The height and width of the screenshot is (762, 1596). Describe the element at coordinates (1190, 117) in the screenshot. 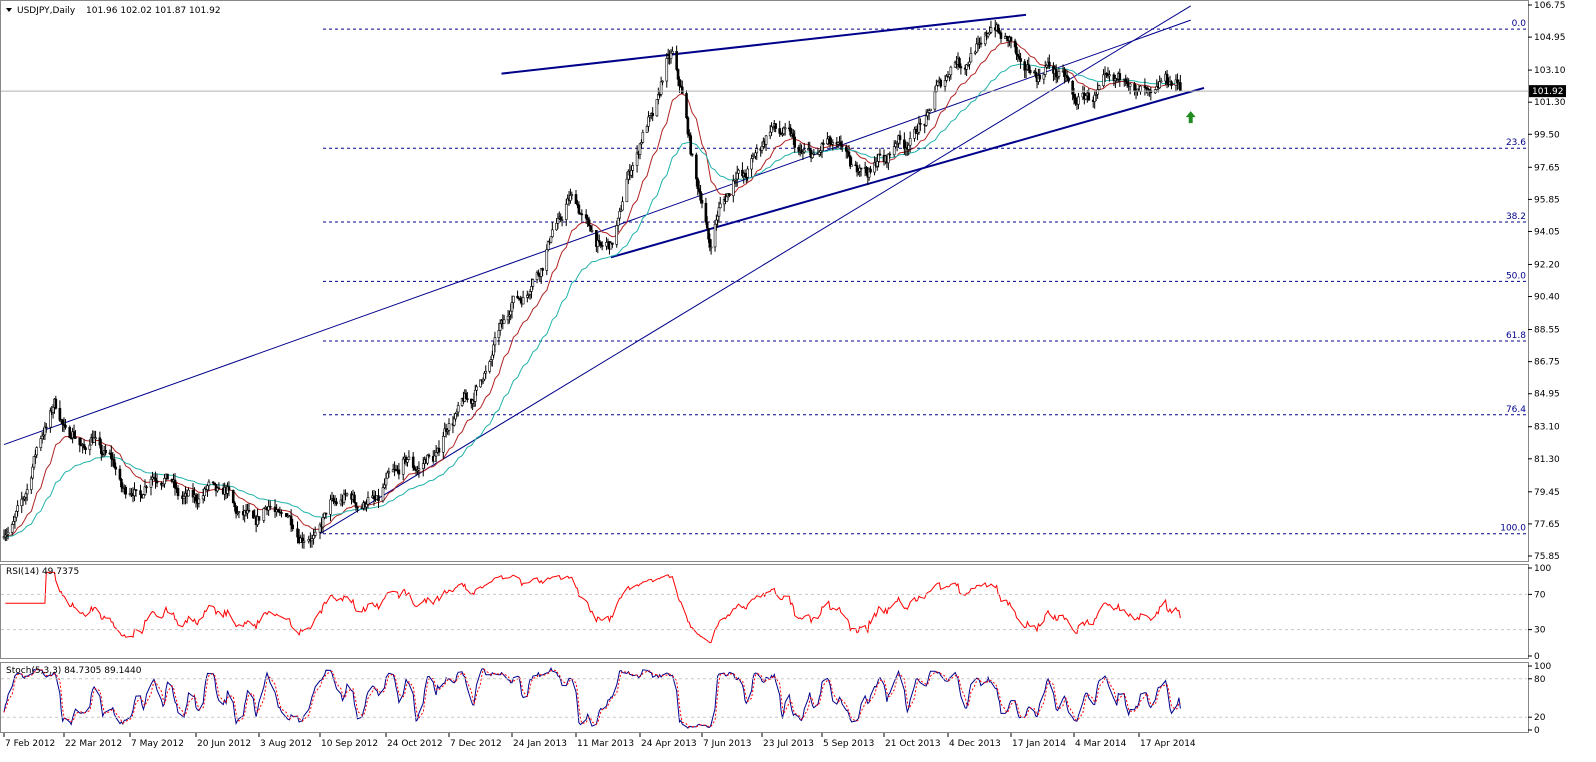

I see `green-up-arrow-icon` at that location.